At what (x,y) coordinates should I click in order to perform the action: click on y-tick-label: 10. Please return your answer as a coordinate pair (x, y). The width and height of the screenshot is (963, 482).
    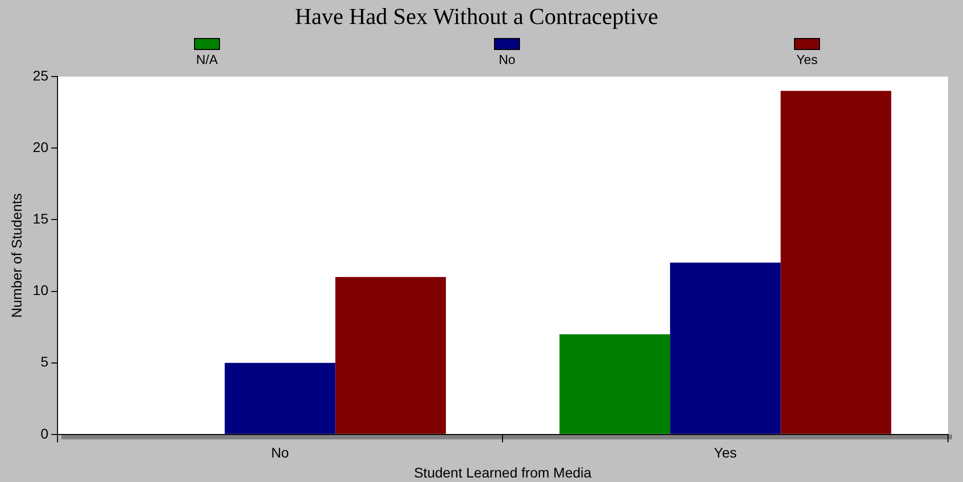
    Looking at the image, I should click on (40, 290).